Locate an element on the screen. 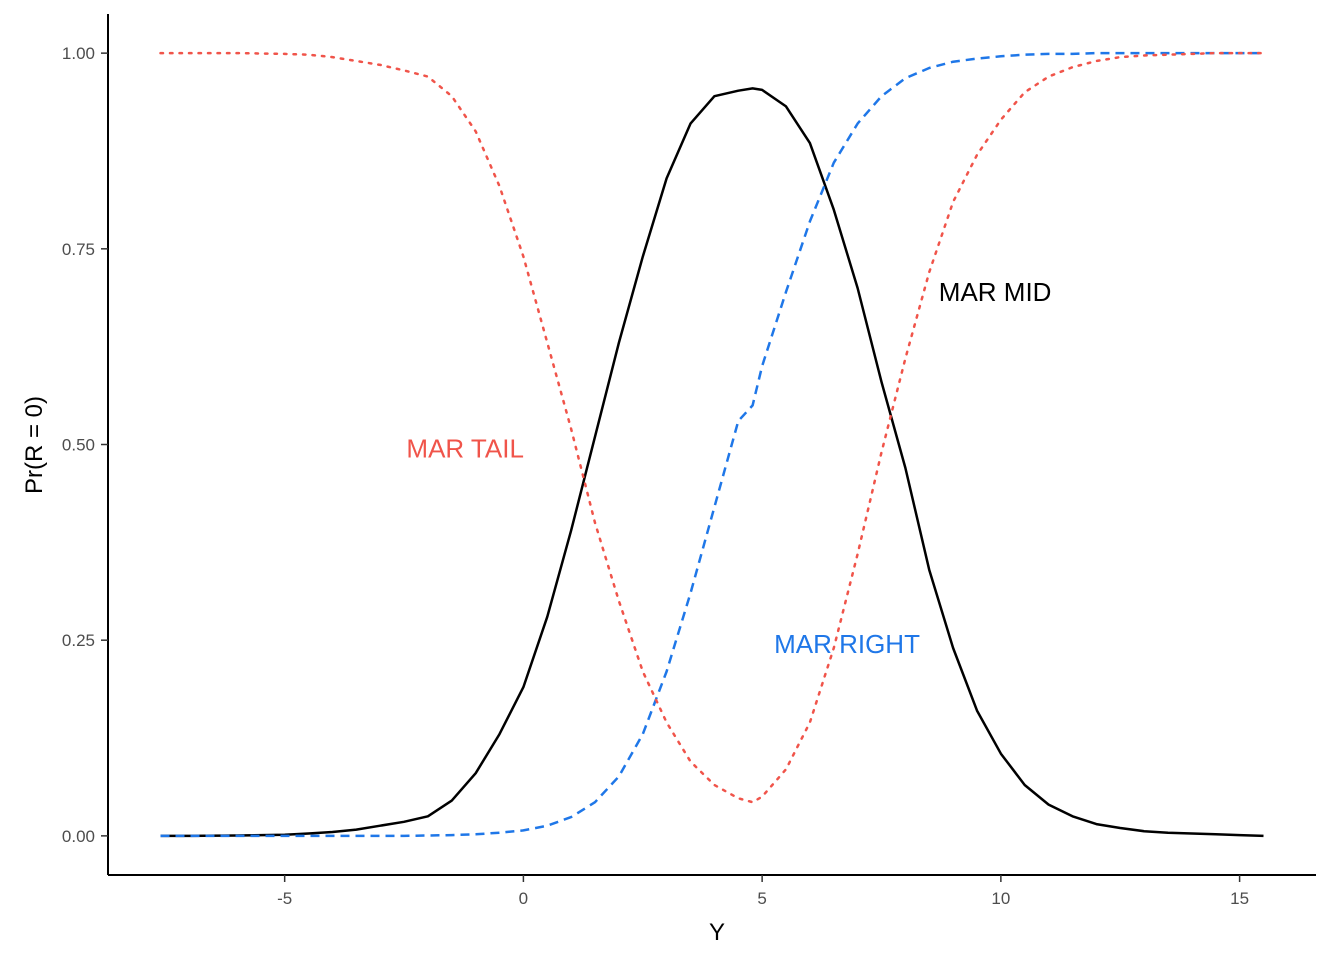 This screenshot has width=1344, height=960. x-tick-label: -5 is located at coordinates (284, 898).